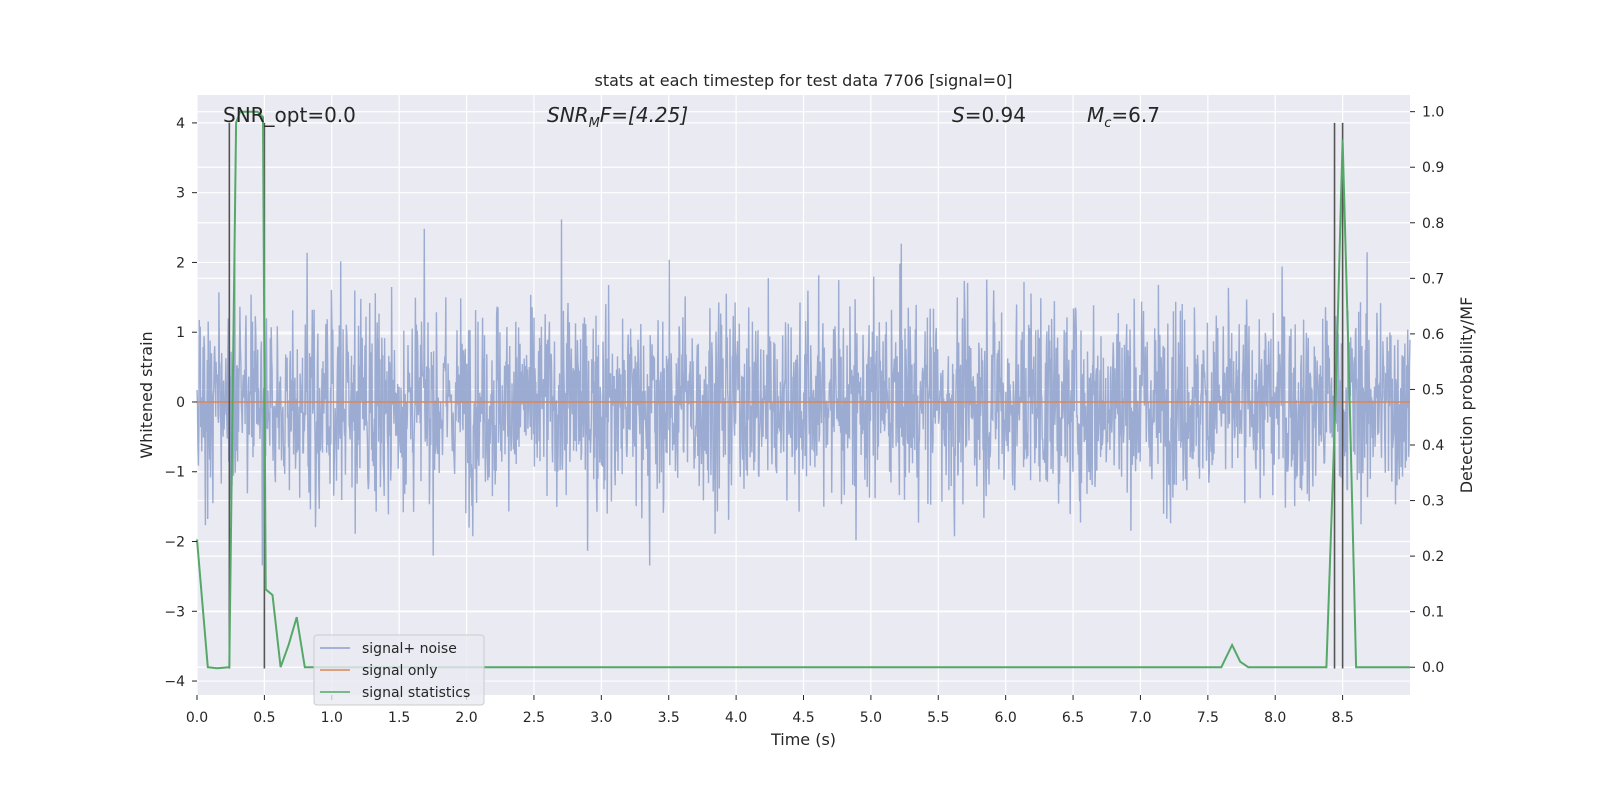 Image resolution: width=1600 pixels, height=800 pixels. Describe the element at coordinates (1433, 446) in the screenshot. I see `y-right-tick-label: 0.4` at that location.